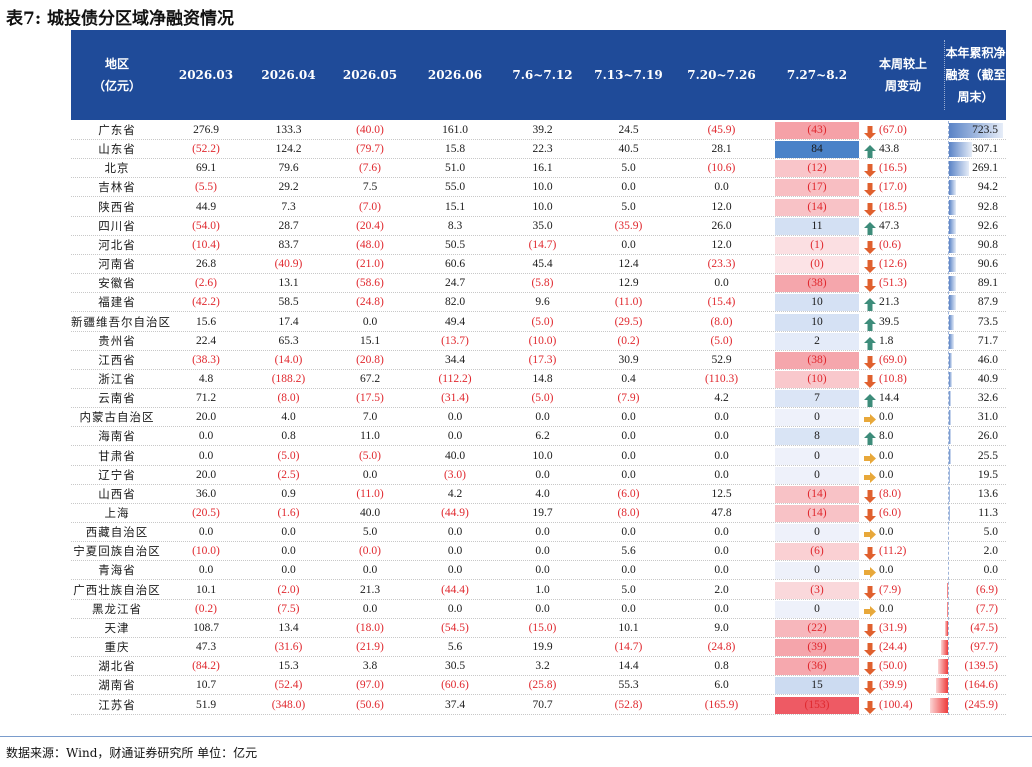 The height and width of the screenshot is (767, 1032). What do you see at coordinates (206, 647) in the screenshot?
I see `value-cell: 47.3` at bounding box center [206, 647].